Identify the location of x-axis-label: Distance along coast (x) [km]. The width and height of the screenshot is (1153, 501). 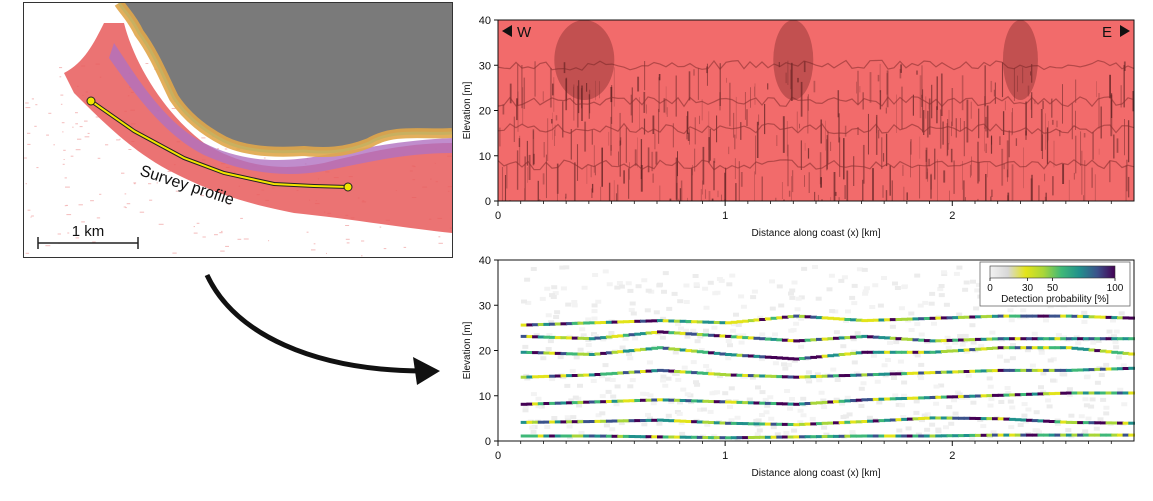
(816, 473).